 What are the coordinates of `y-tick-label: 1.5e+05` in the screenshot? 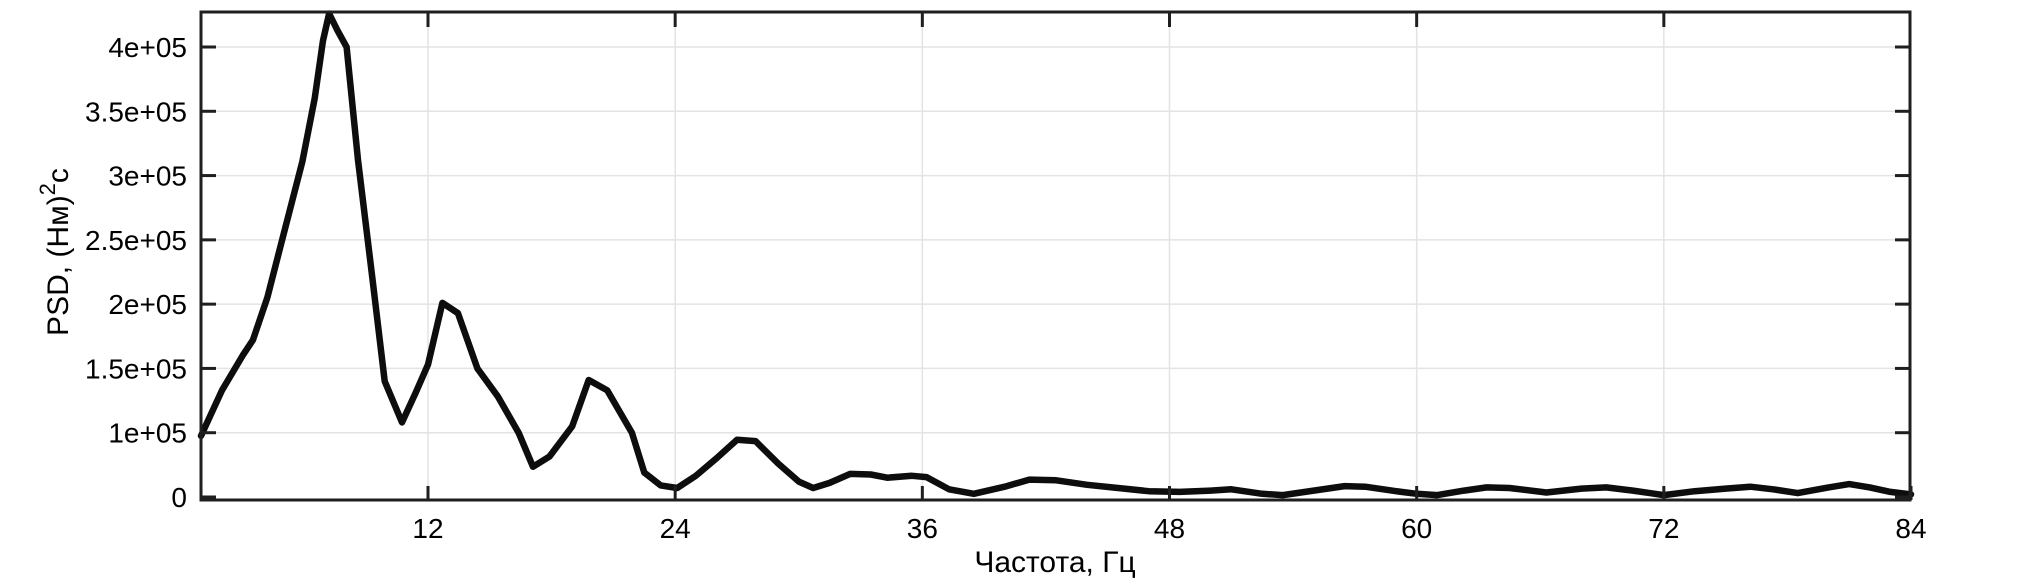 It's located at (136, 368).